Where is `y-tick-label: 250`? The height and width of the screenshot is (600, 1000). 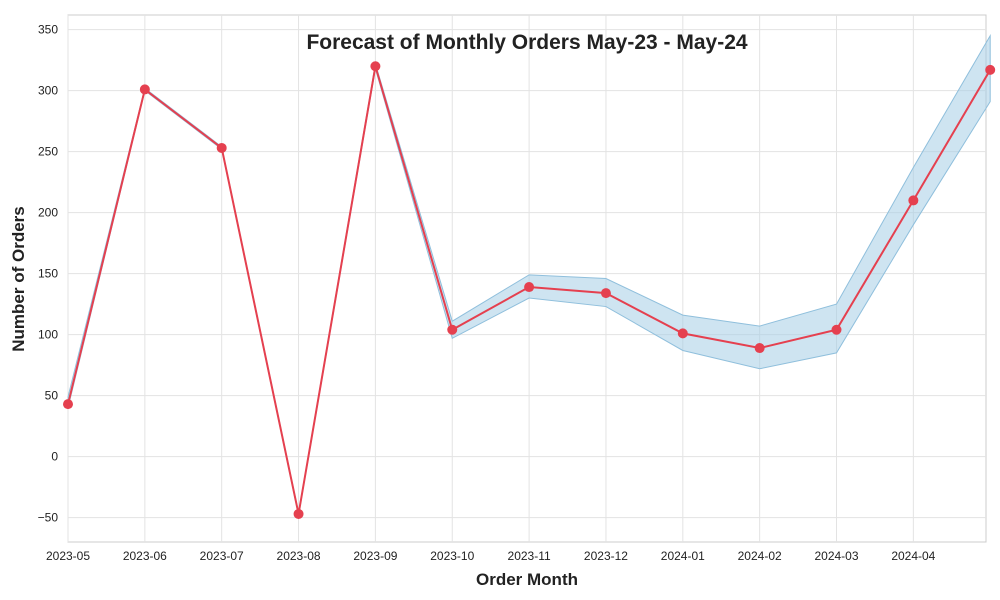 y-tick-label: 250 is located at coordinates (48, 152).